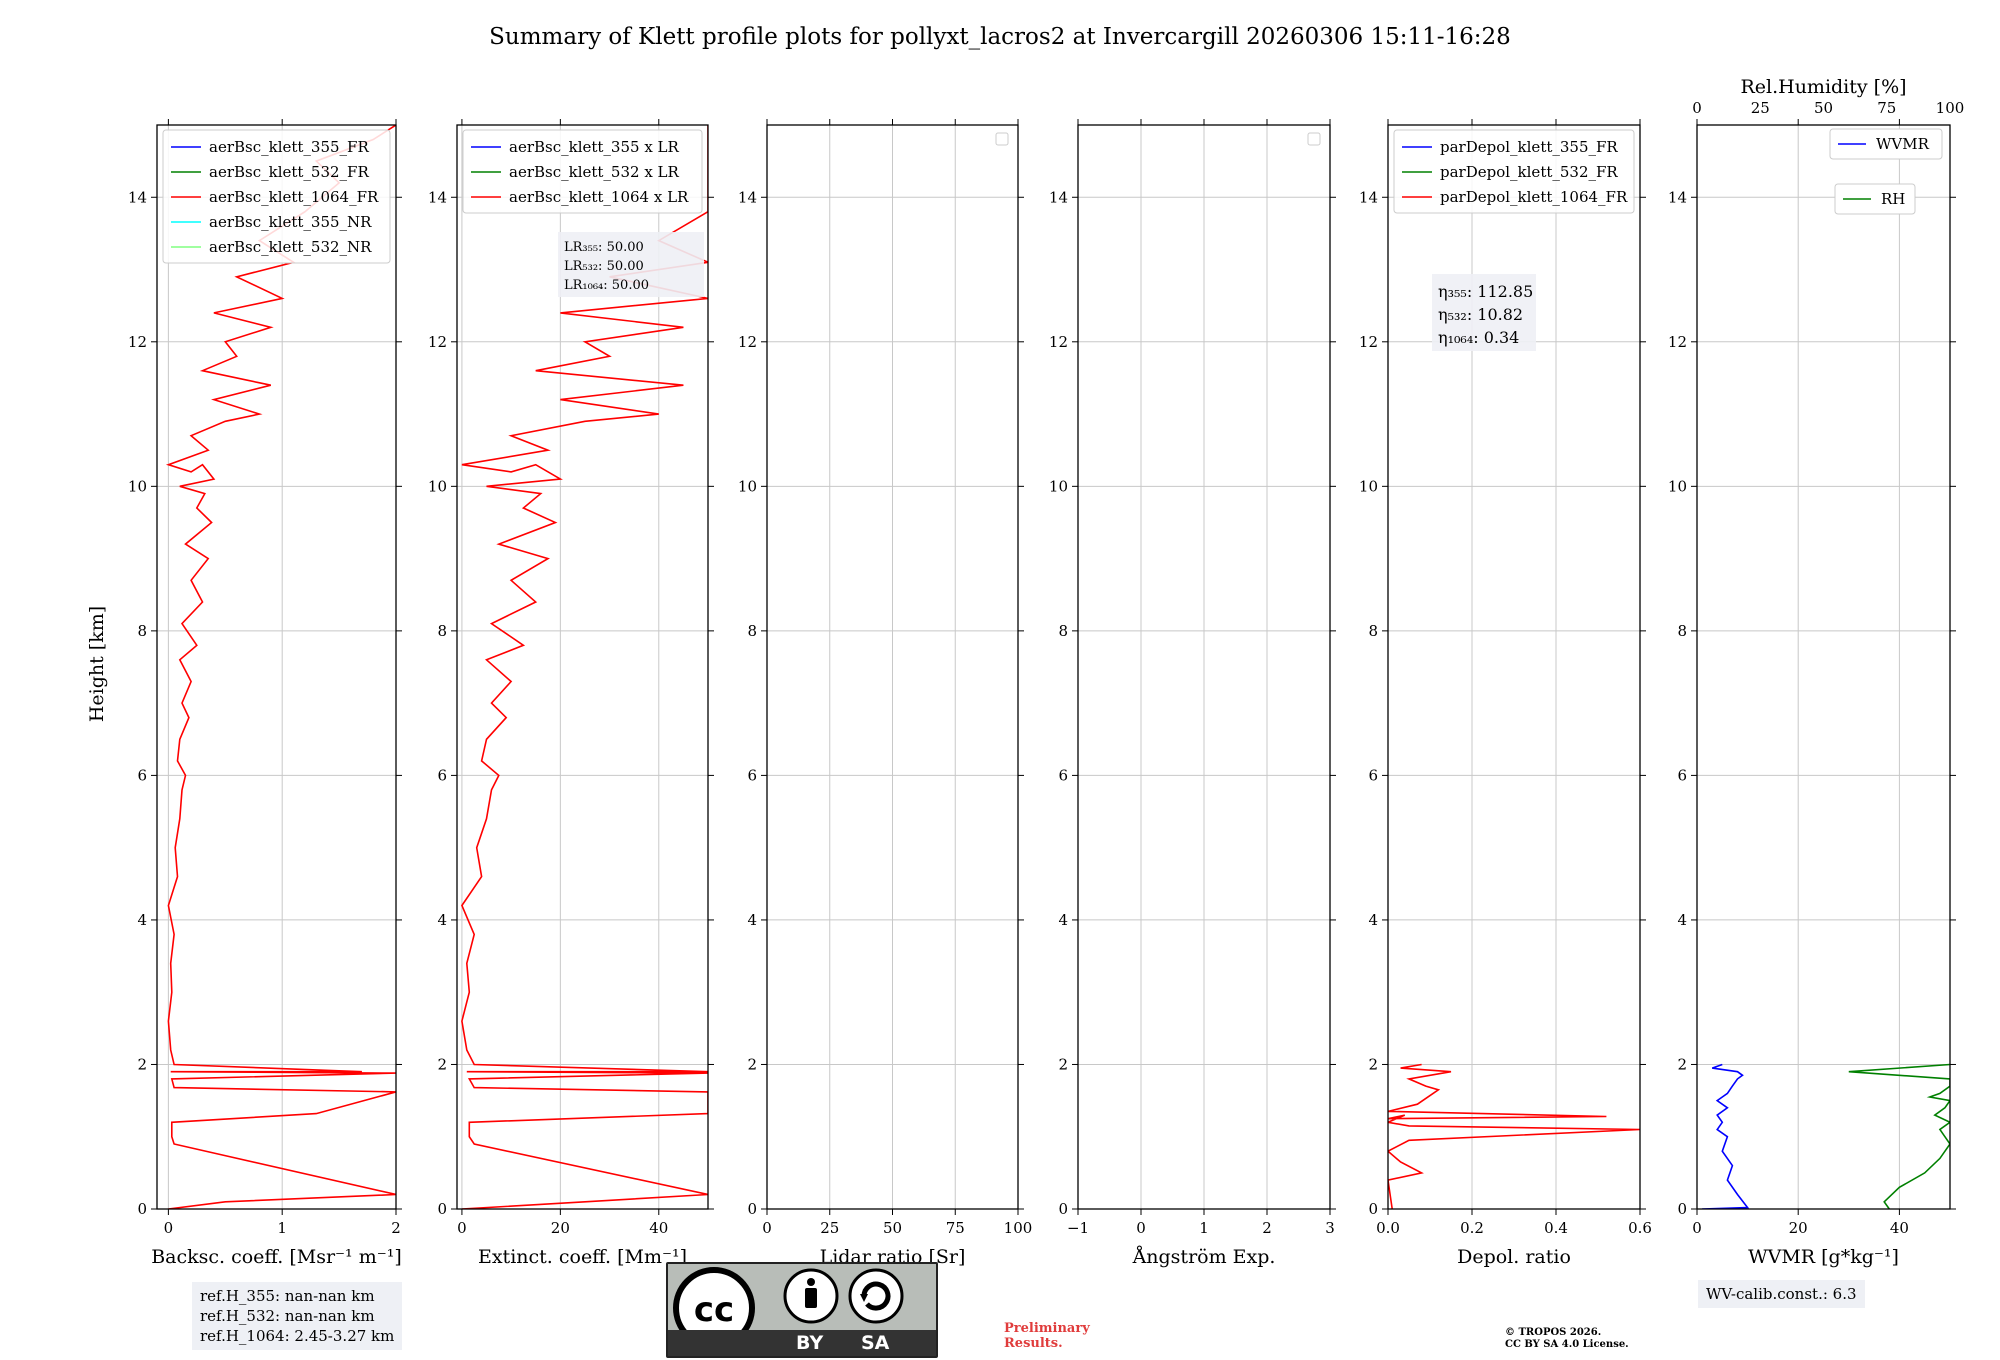 The height and width of the screenshot is (1360, 2000). What do you see at coordinates (287, 1316) in the screenshot?
I see `ref-height-532: ref.H_532: nan-nan km` at bounding box center [287, 1316].